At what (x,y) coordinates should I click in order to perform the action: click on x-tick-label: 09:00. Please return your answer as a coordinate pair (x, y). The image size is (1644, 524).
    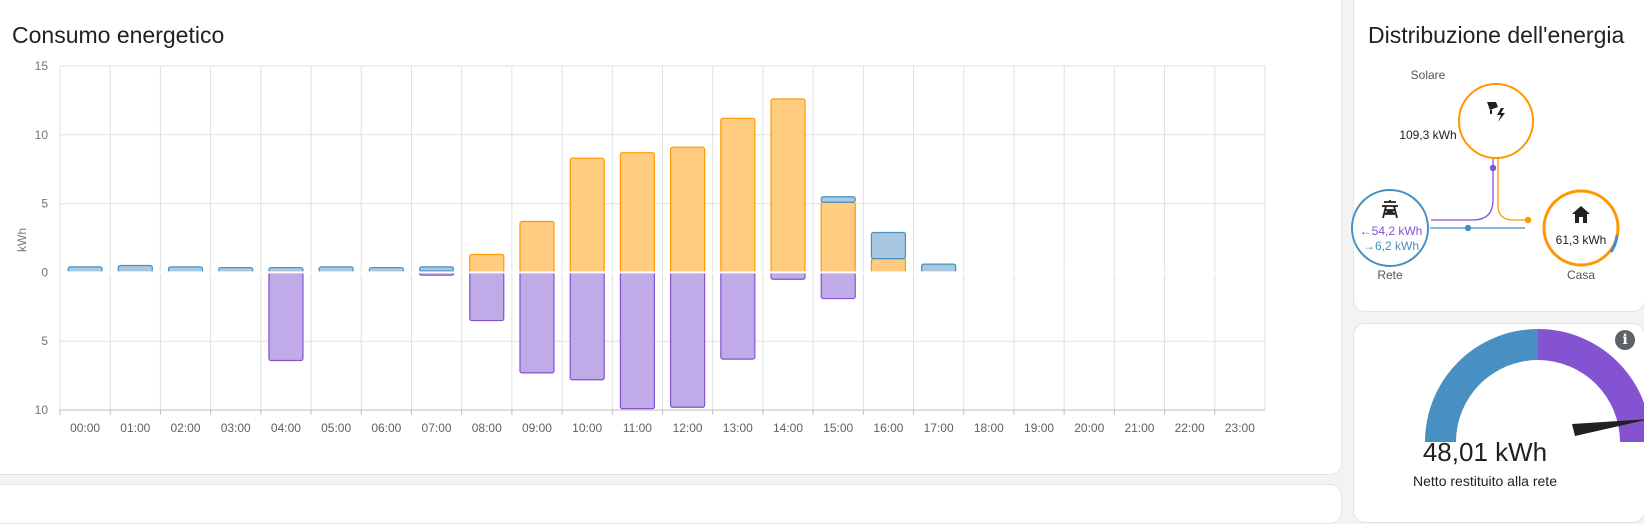
    Looking at the image, I should click on (537, 428).